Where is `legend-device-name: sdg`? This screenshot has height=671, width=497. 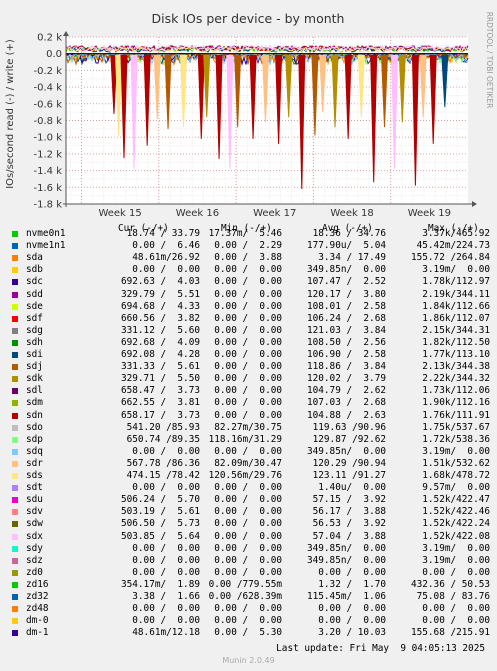 legend-device-name: sdg is located at coordinates (34, 330).